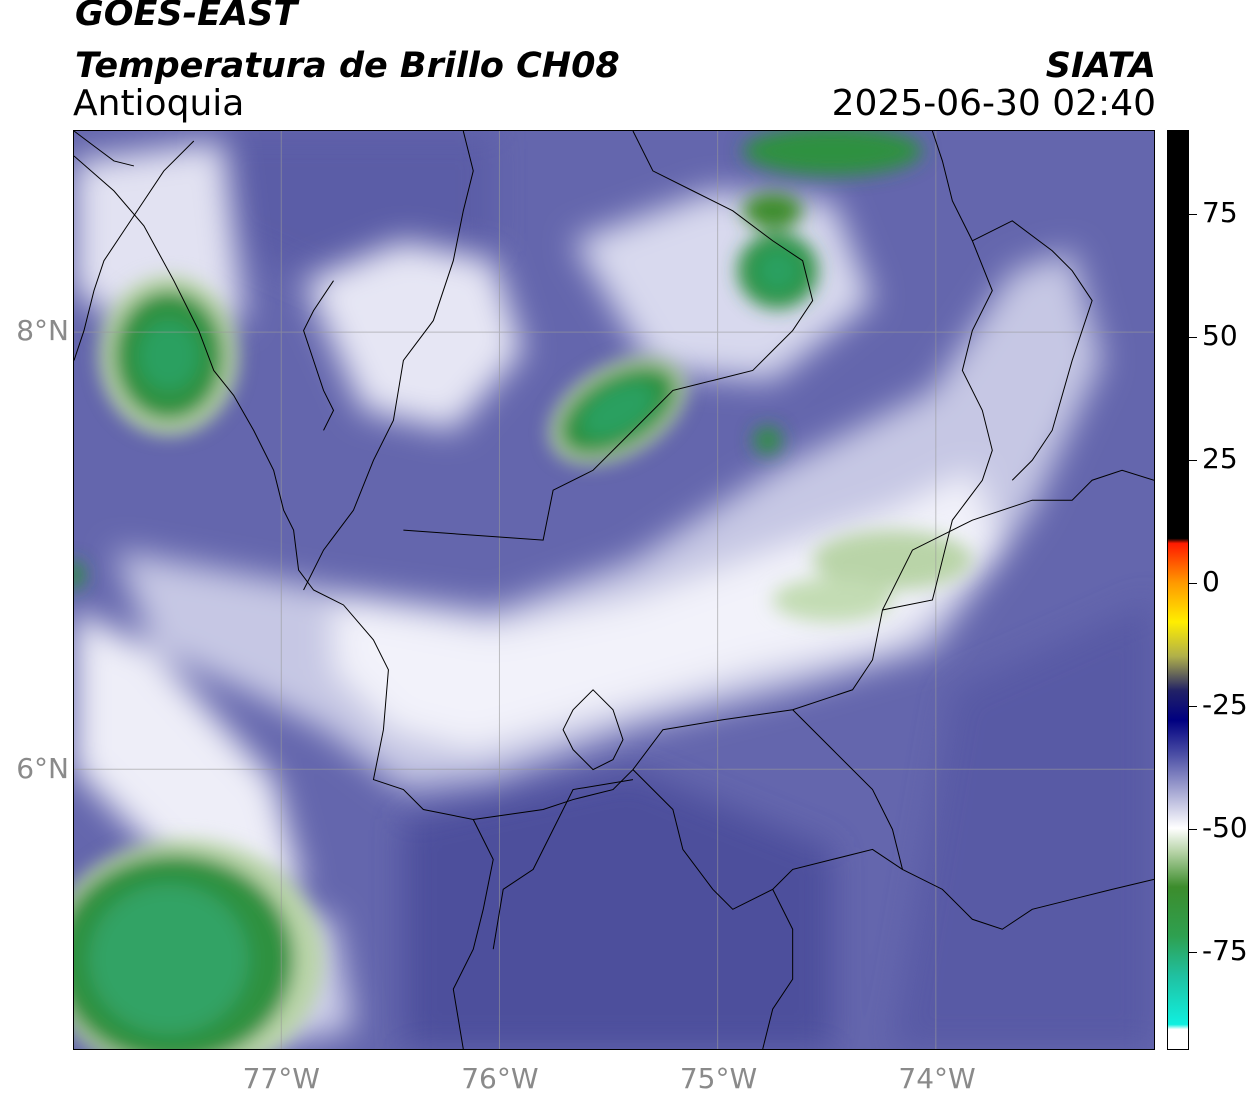 The image size is (1252, 1099). Describe the element at coordinates (42, 330) in the screenshot. I see `lat-tick-label: 8°N` at that location.